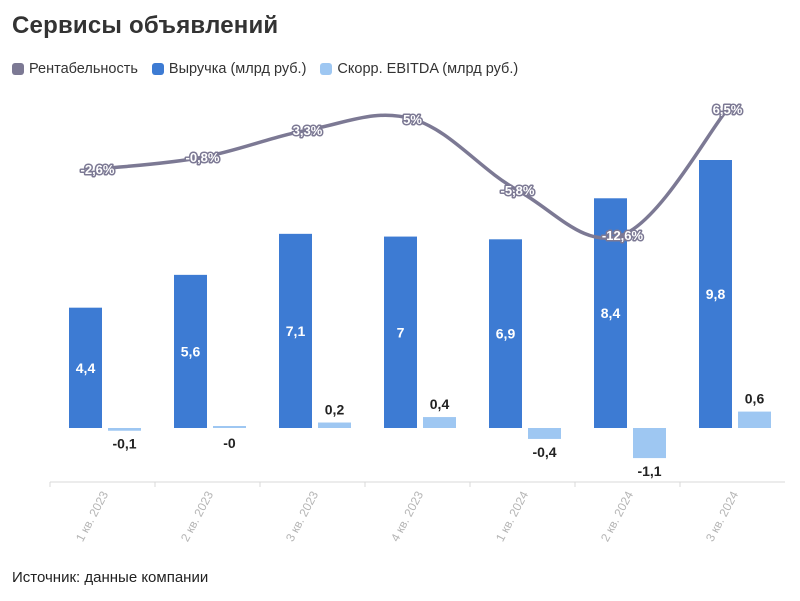  I want to click on revenue-bar-label: 6,9, so click(506, 334).